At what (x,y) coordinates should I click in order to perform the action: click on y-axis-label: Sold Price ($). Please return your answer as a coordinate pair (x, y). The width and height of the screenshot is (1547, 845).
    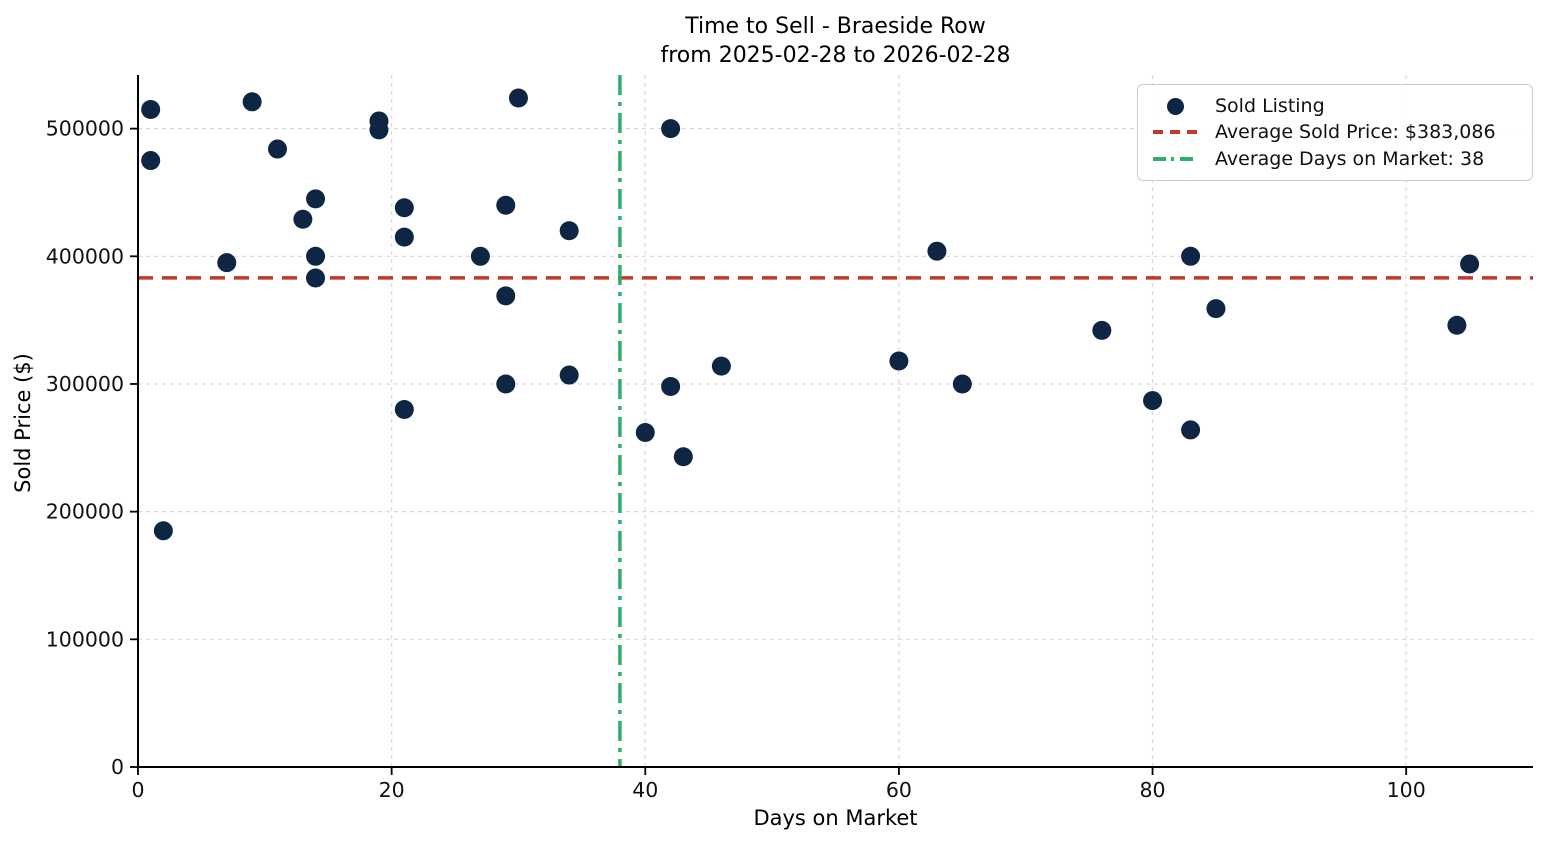
    Looking at the image, I should click on (23, 423).